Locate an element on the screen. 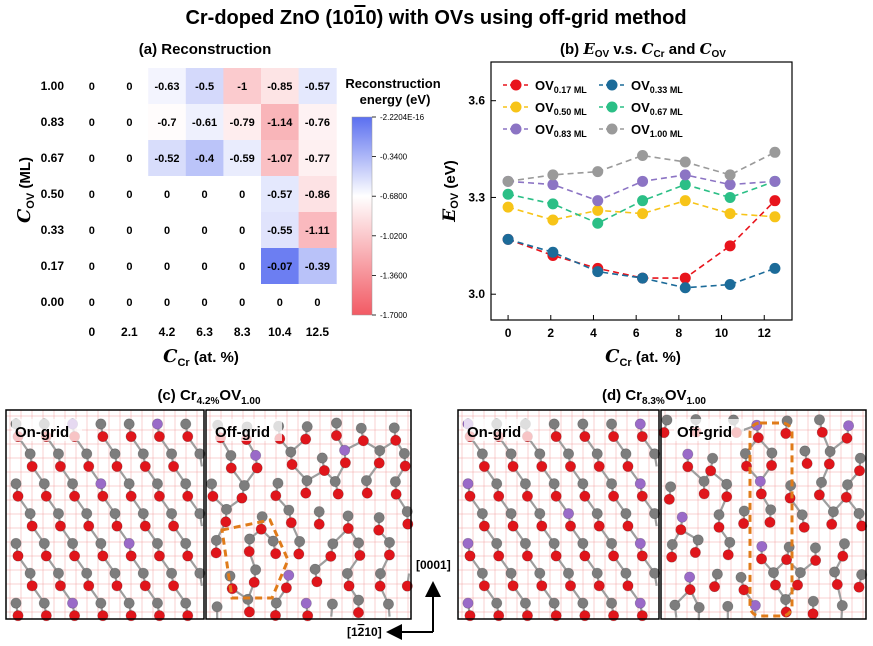 This screenshot has height=646, width=873. legend-label: OV0.83 ML is located at coordinates (561, 130).